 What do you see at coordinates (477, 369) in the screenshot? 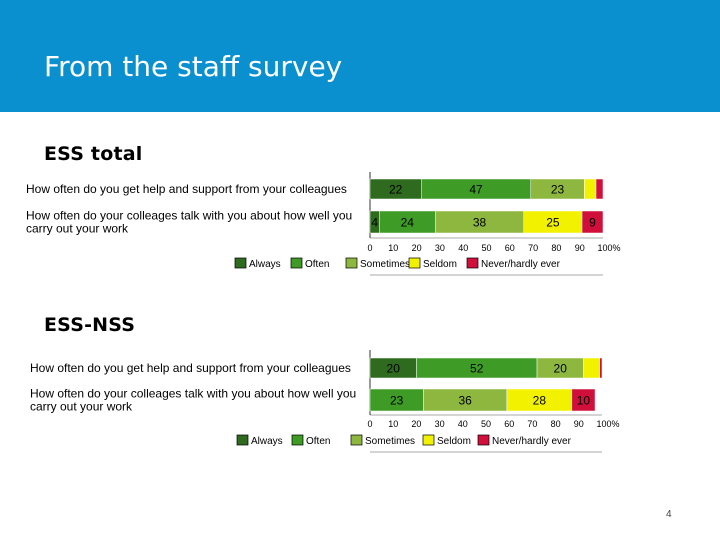
I see `data-label: 52` at bounding box center [477, 369].